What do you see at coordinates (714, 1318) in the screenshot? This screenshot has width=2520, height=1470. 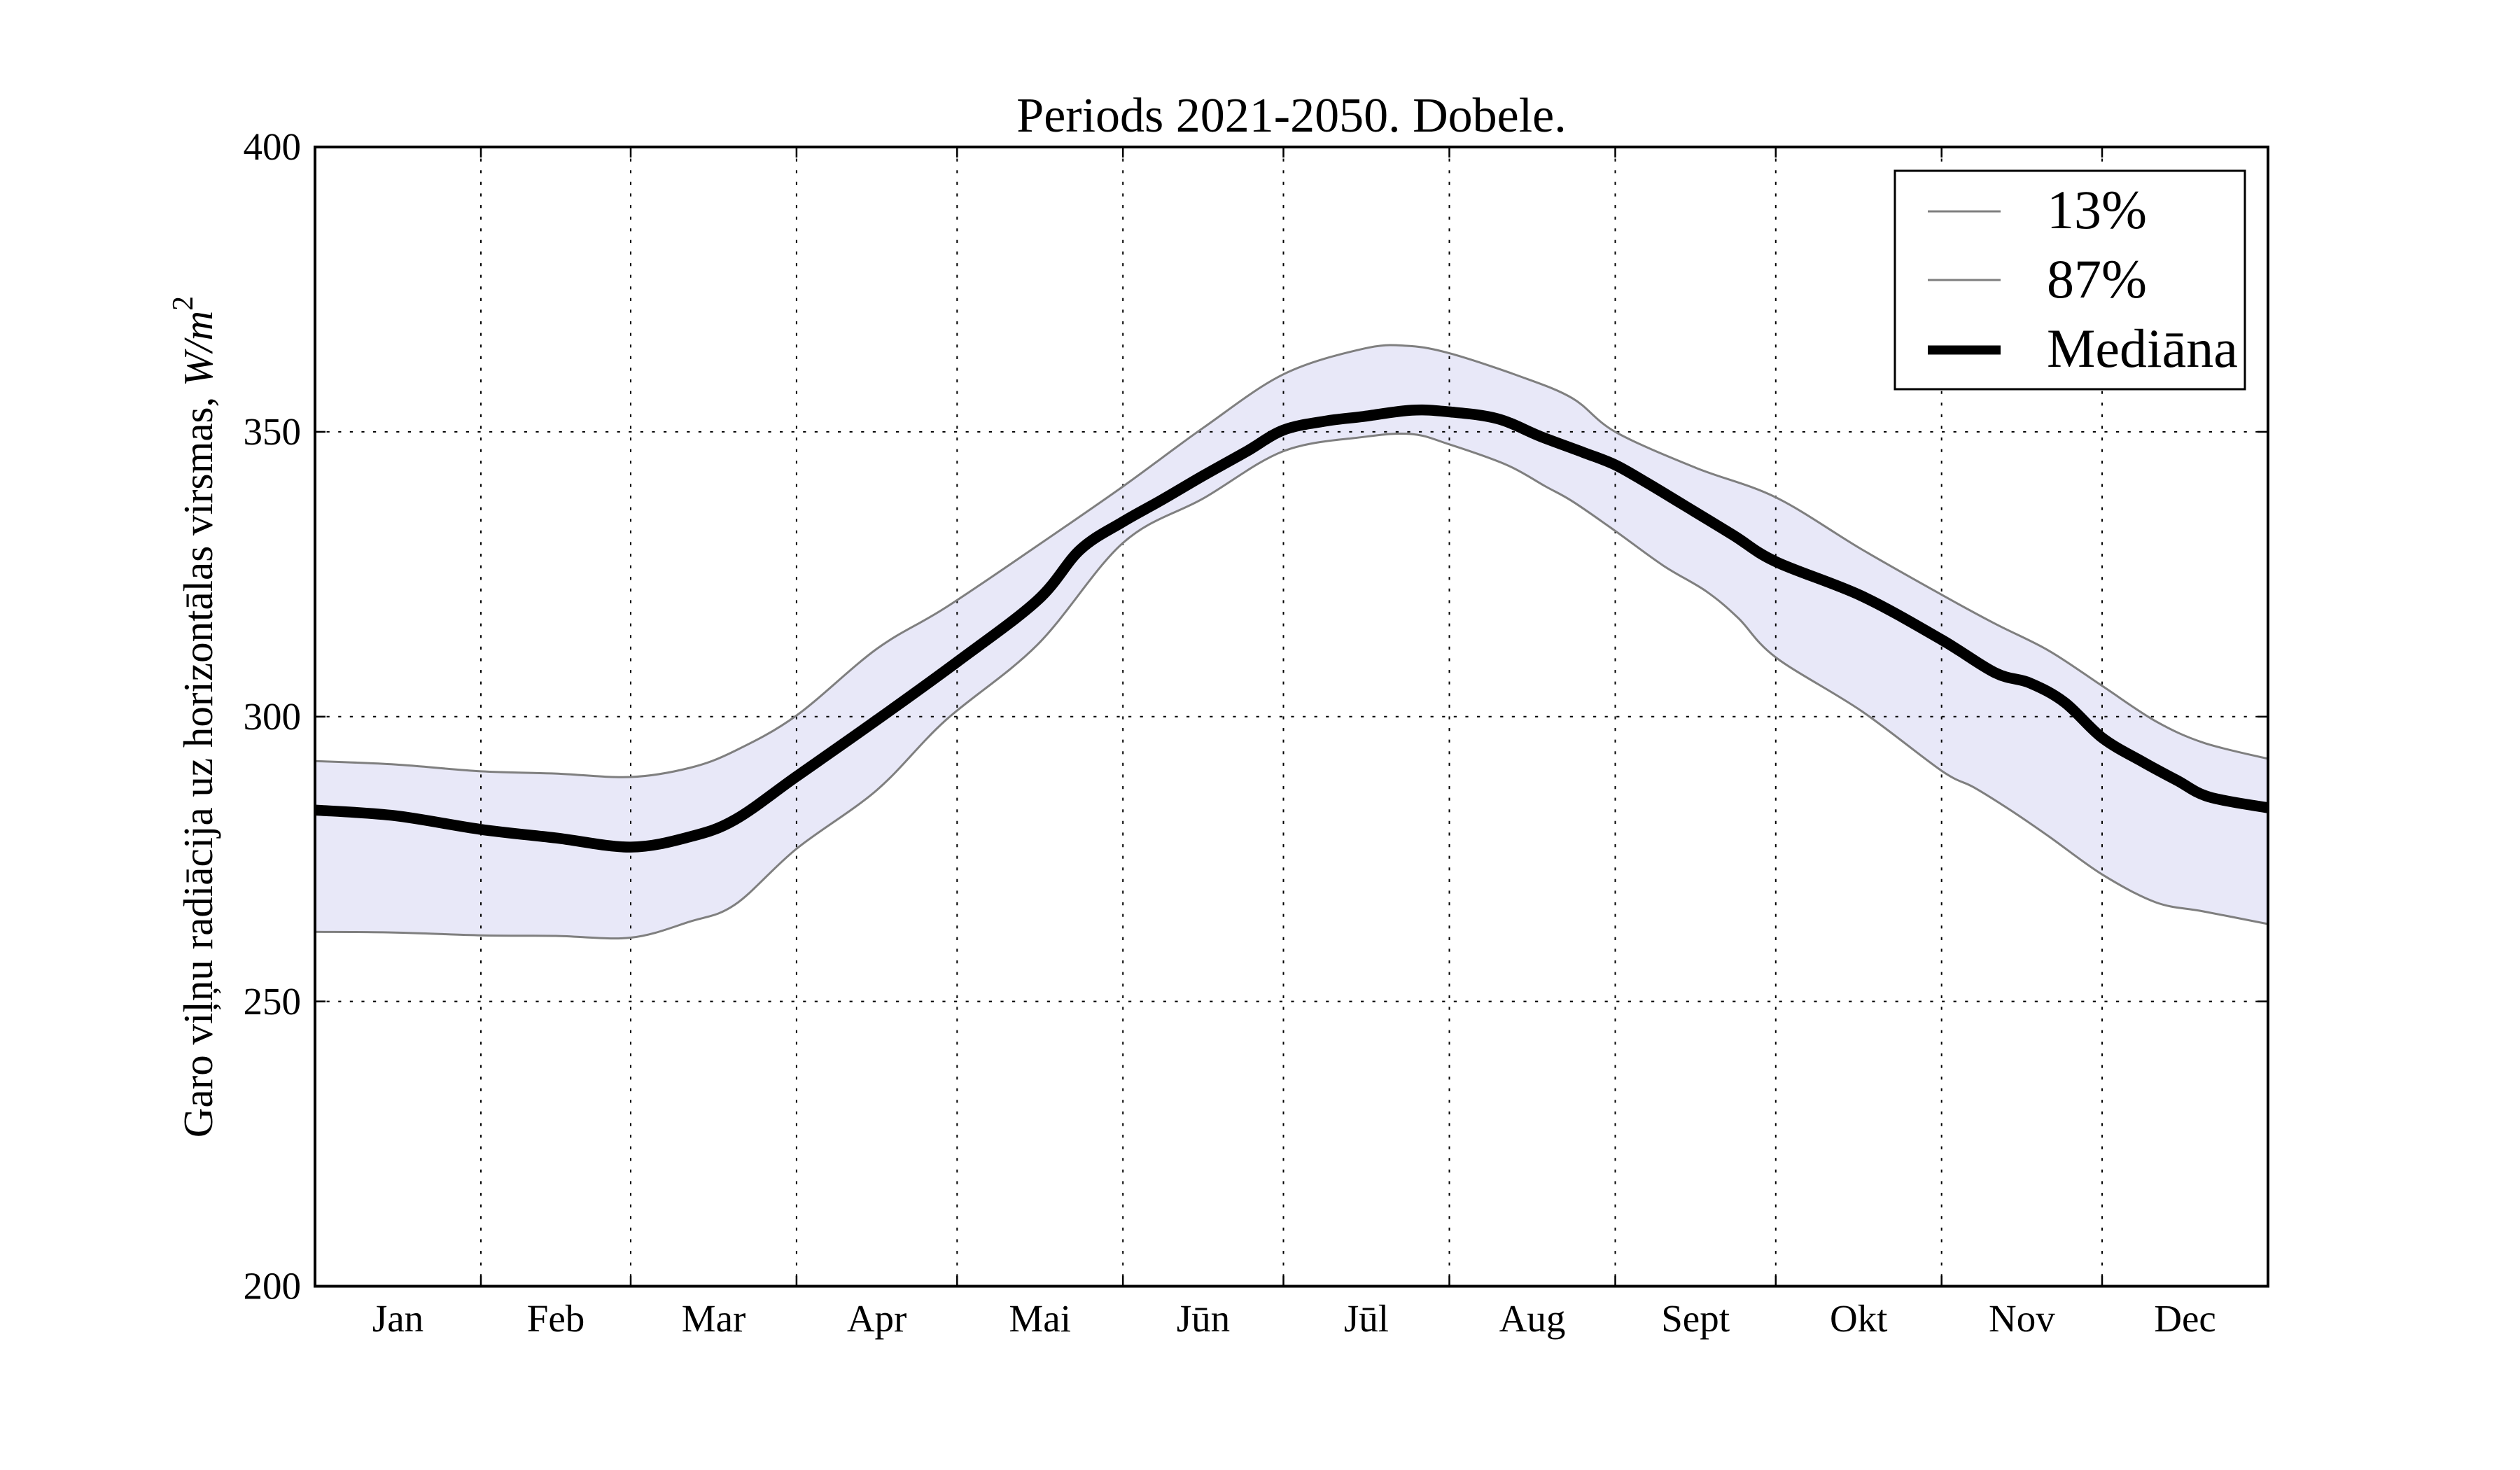 I see `svg-text: Mar` at bounding box center [714, 1318].